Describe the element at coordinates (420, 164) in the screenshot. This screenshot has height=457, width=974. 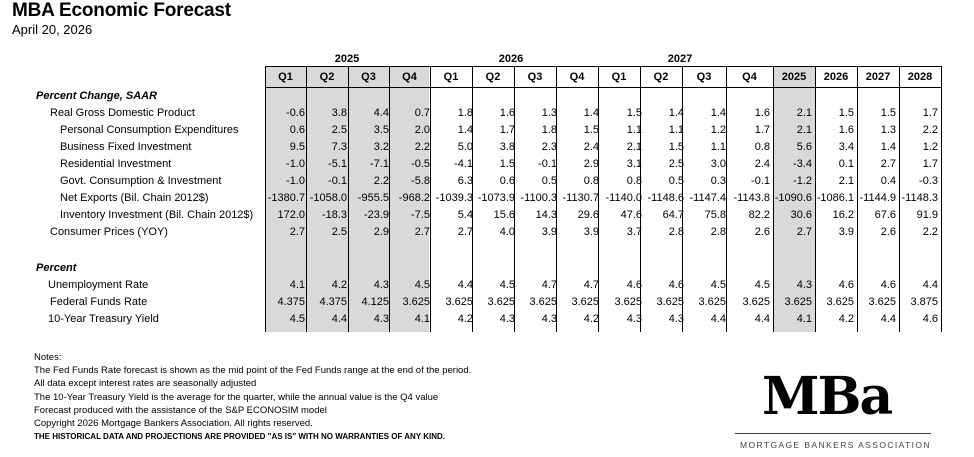
I see `table-cell: -0.5` at that location.